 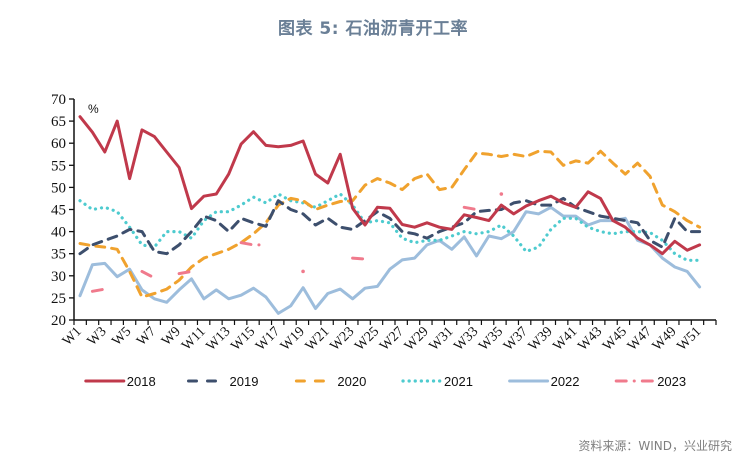 I want to click on x-tick-label: W39, so click(x=541, y=339).